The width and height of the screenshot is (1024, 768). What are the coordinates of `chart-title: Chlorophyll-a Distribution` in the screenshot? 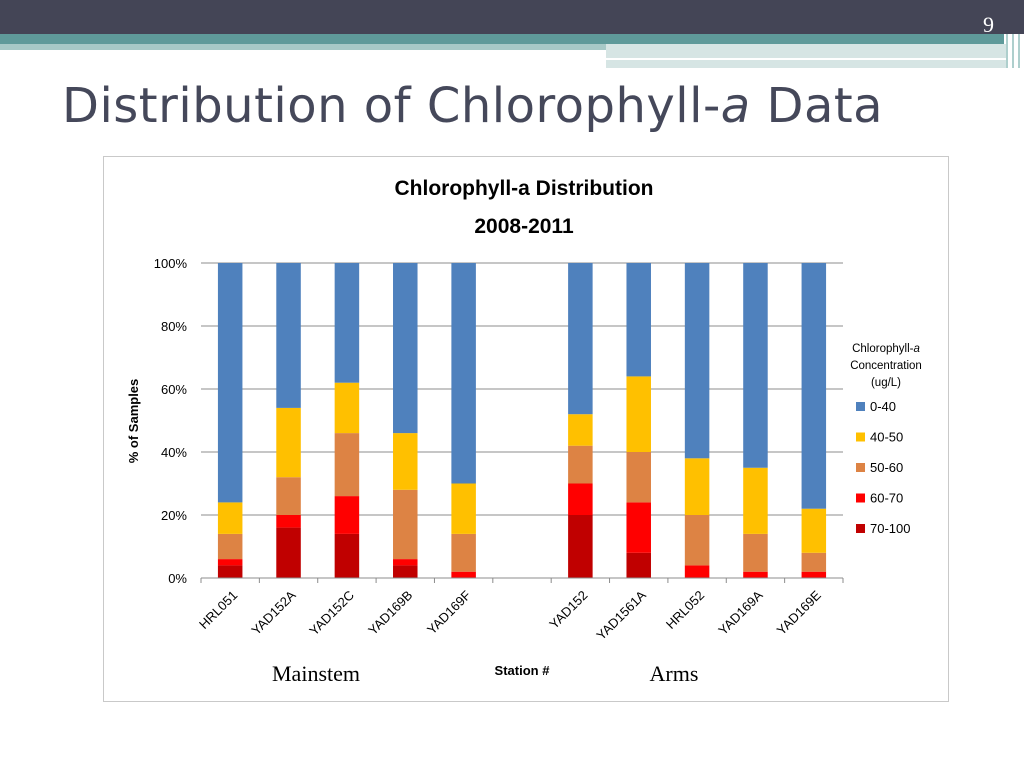 It's located at (524, 188).